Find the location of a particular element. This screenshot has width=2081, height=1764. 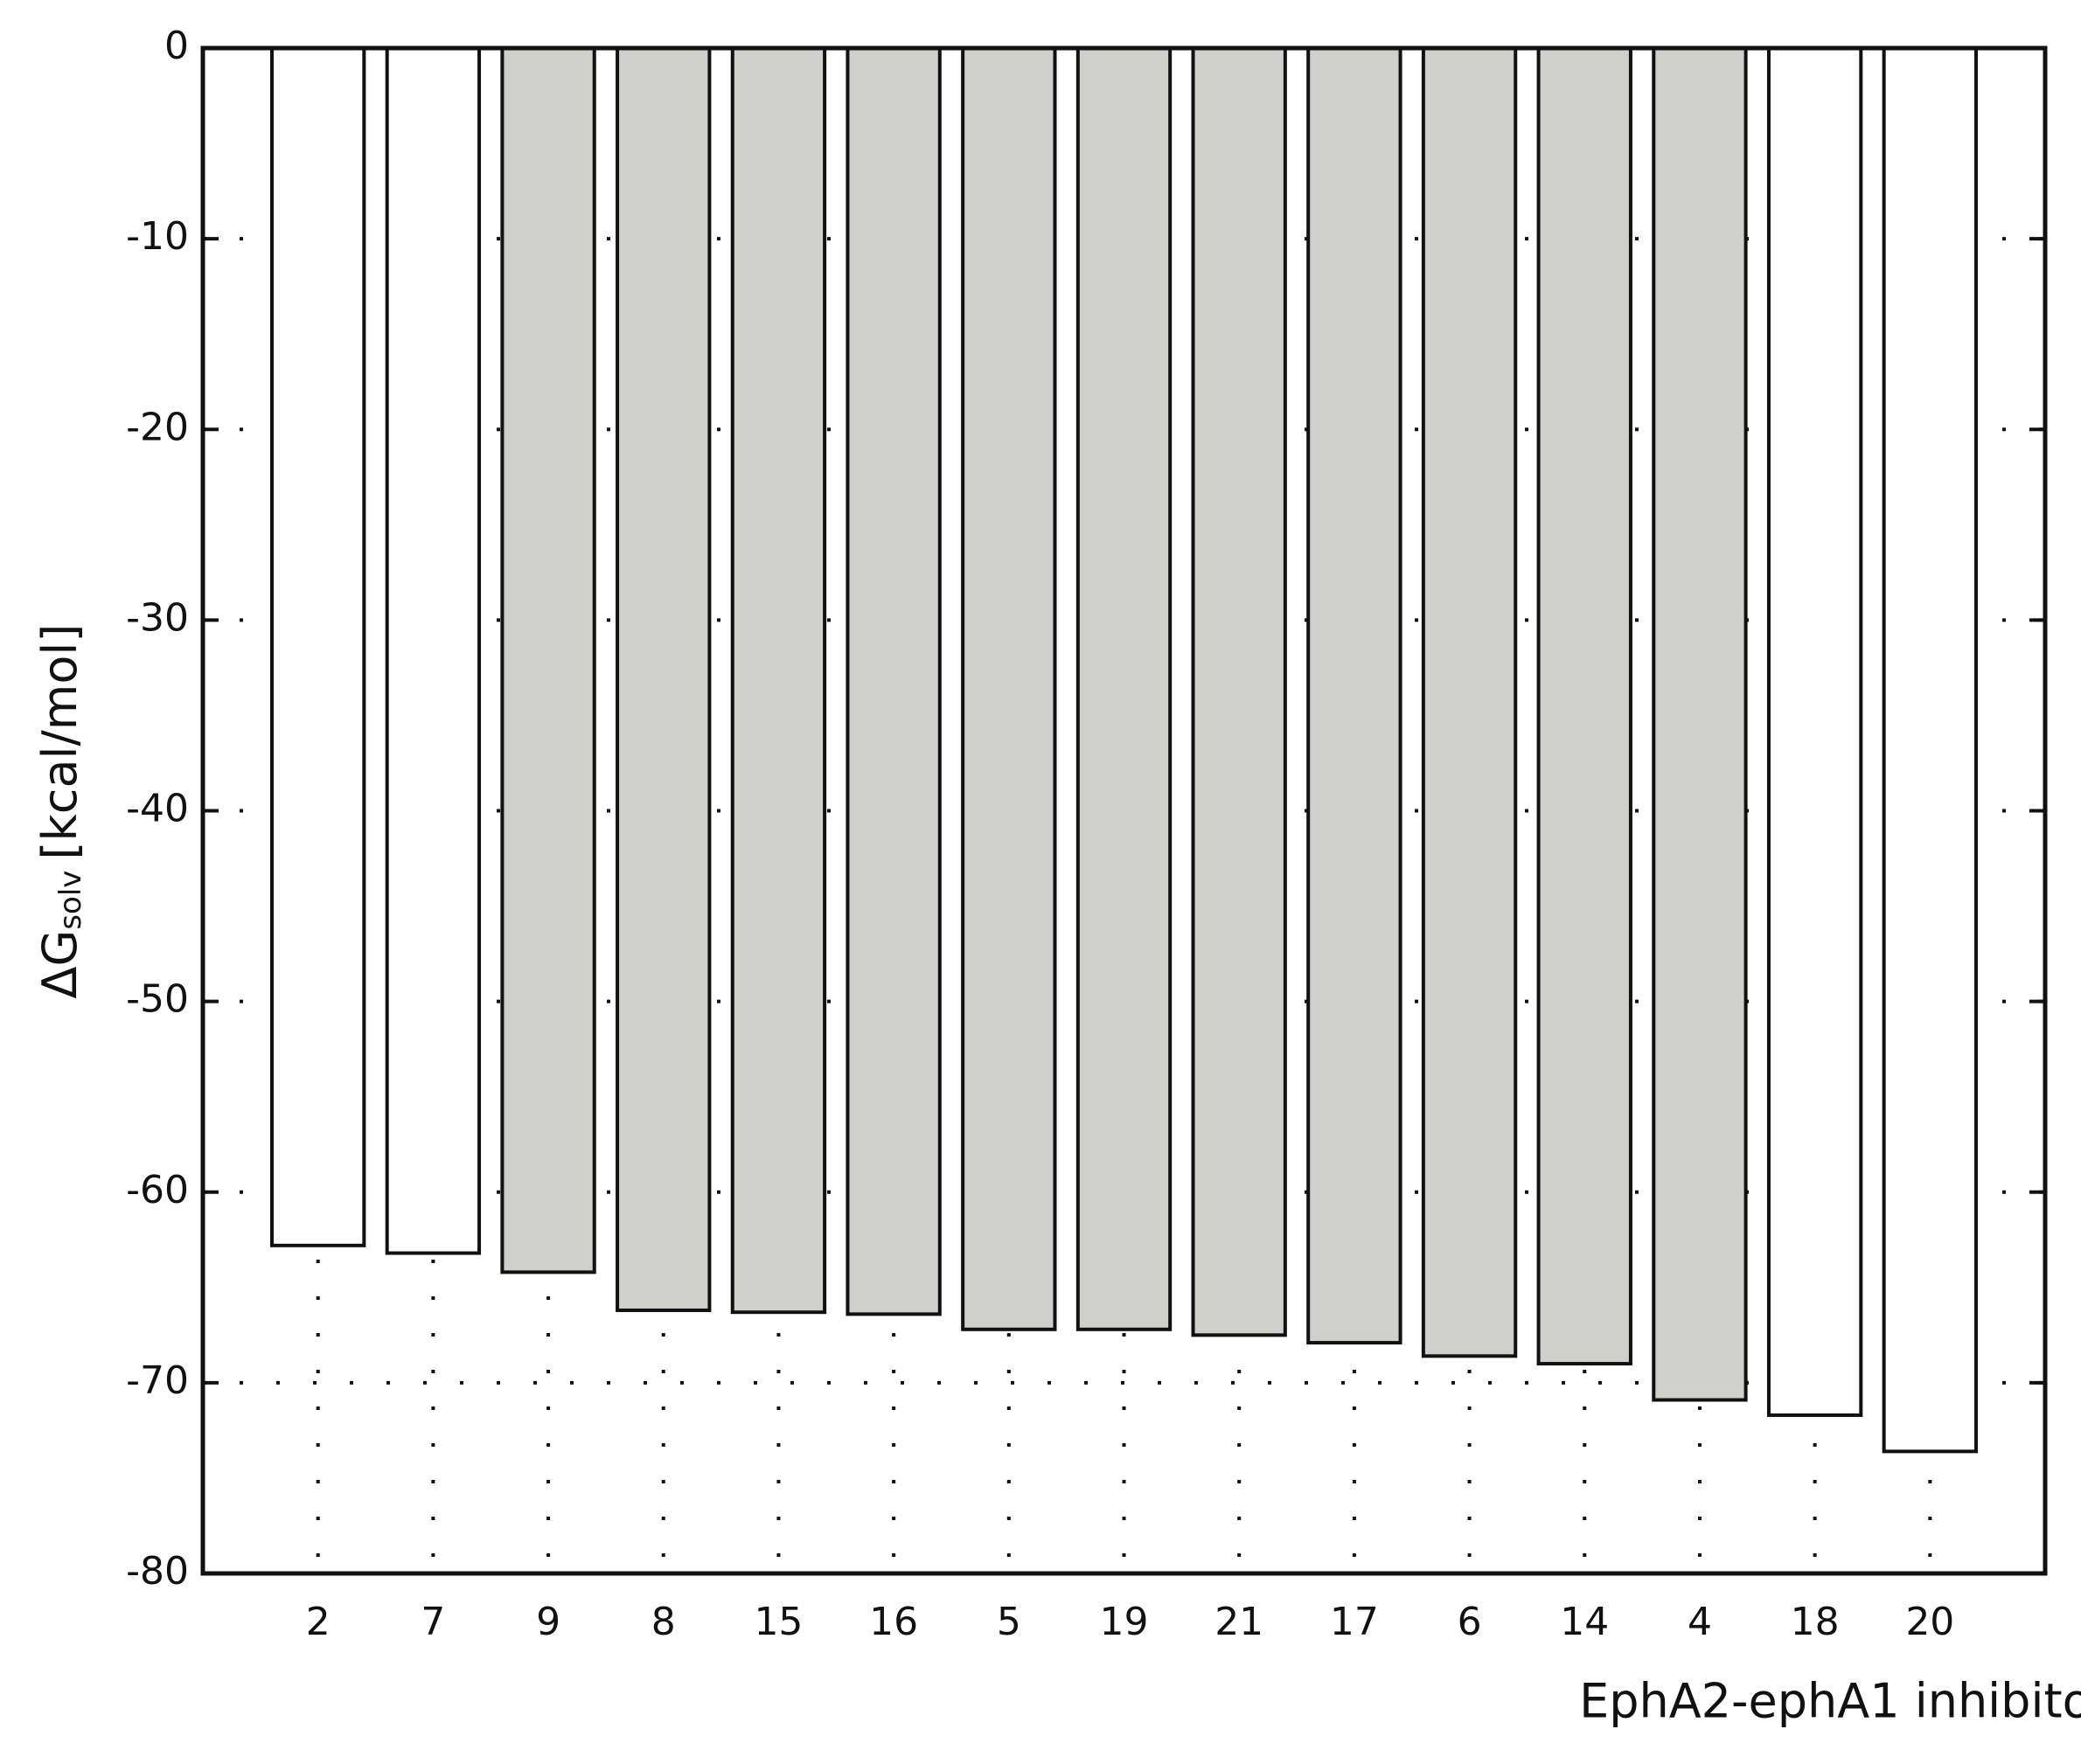

x-tick-label: 19 is located at coordinates (1124, 1622).